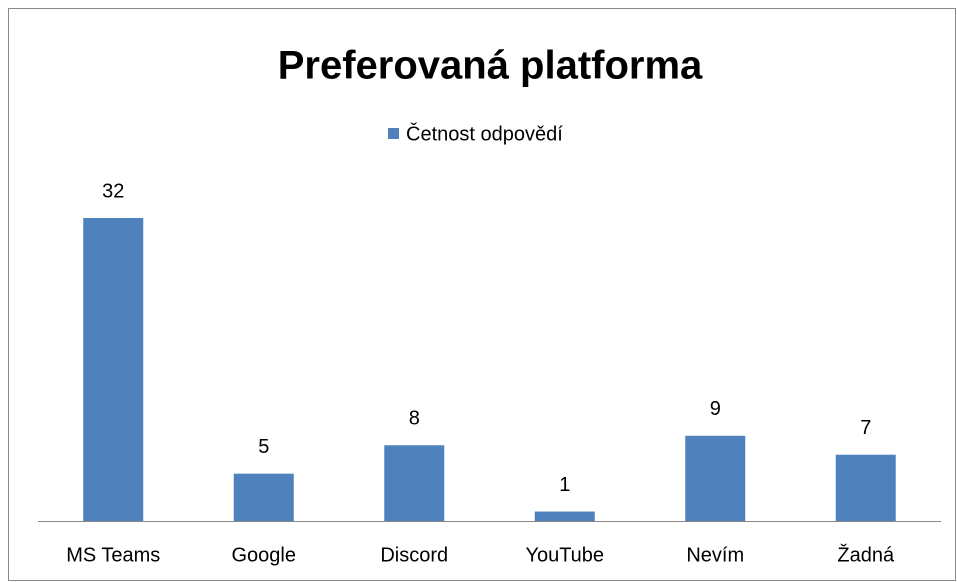 Image resolution: width=957 pixels, height=582 pixels. I want to click on data-label: 9, so click(715, 409).